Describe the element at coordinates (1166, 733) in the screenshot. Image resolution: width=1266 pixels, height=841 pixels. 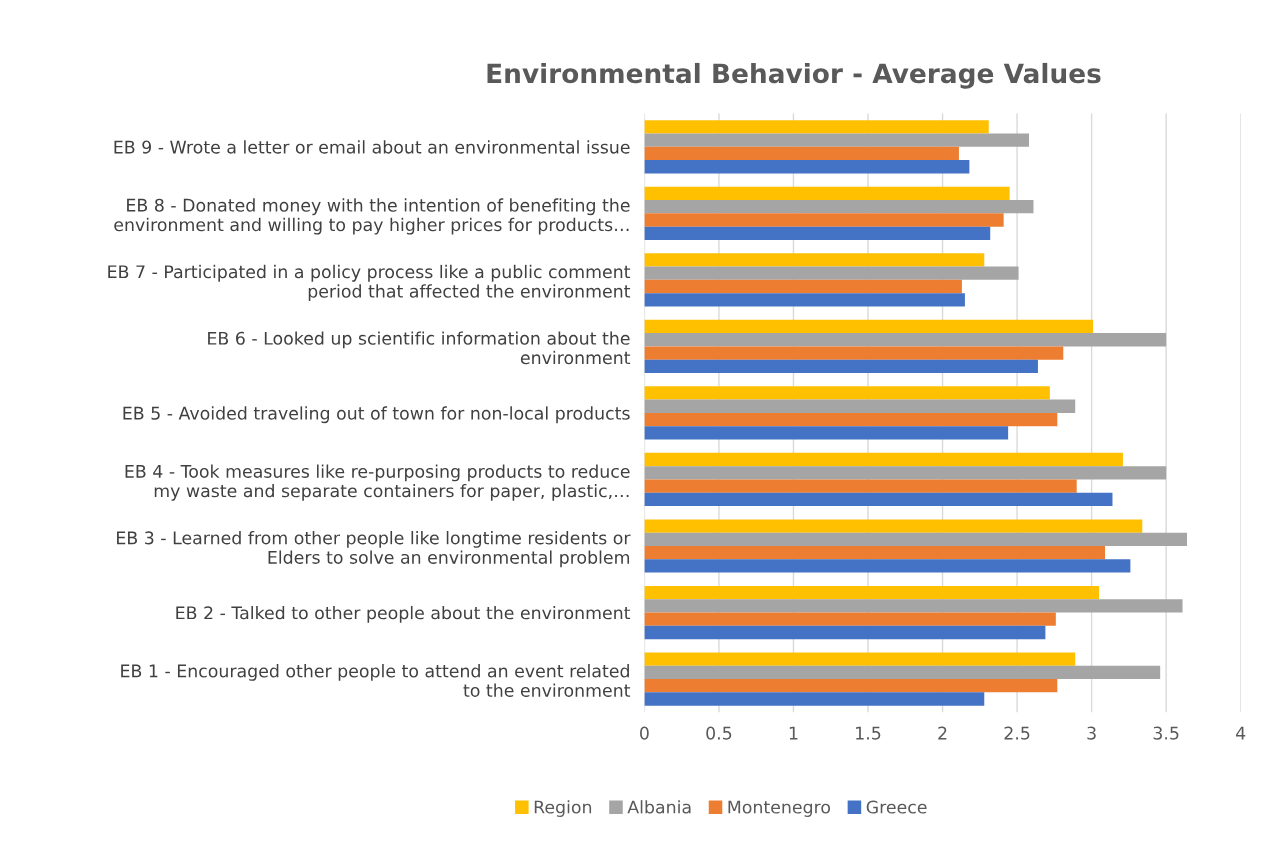
I see `x-tick-label: 3.5` at that location.